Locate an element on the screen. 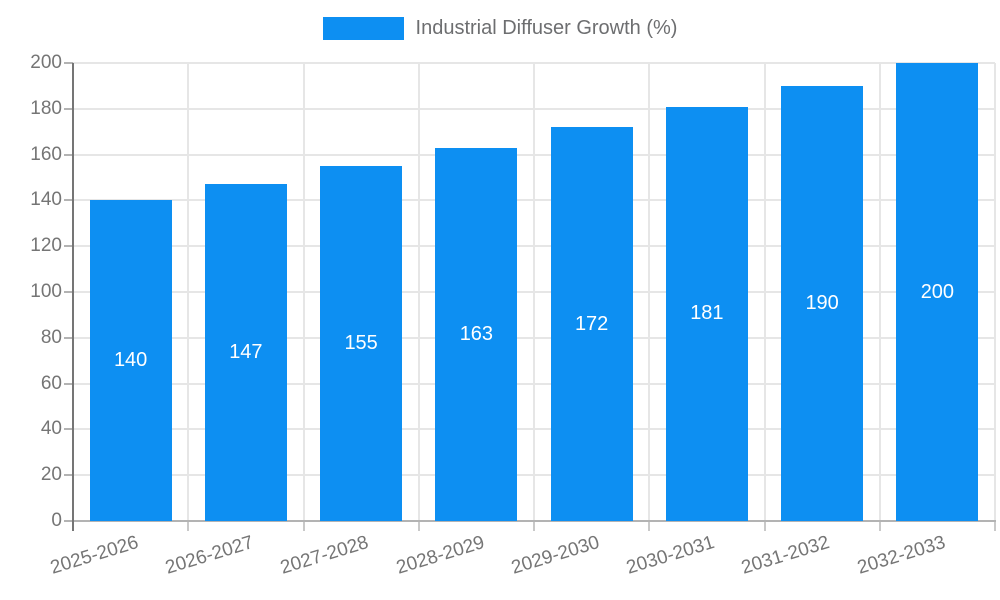 Image resolution: width=1000 pixels, height=600 pixels. y-axis-line is located at coordinates (73, 297).